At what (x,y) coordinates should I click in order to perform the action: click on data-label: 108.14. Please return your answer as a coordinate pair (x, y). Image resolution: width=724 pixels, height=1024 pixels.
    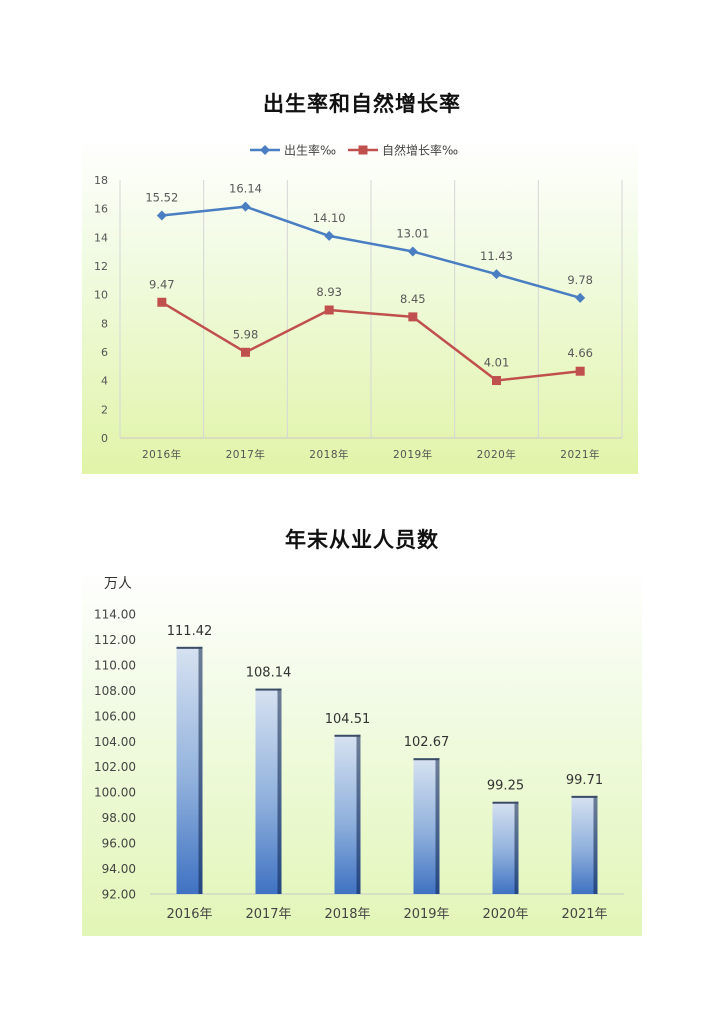
    Looking at the image, I should click on (269, 673).